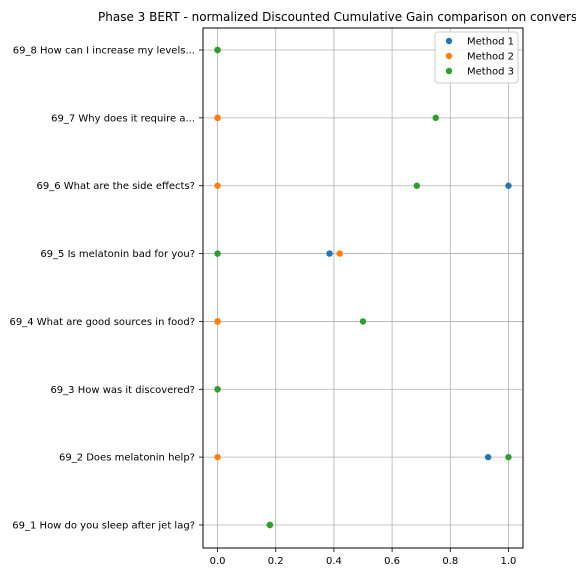 The width and height of the screenshot is (576, 576). What do you see at coordinates (450, 561) in the screenshot?
I see `x-tick-label: 0.8` at bounding box center [450, 561].